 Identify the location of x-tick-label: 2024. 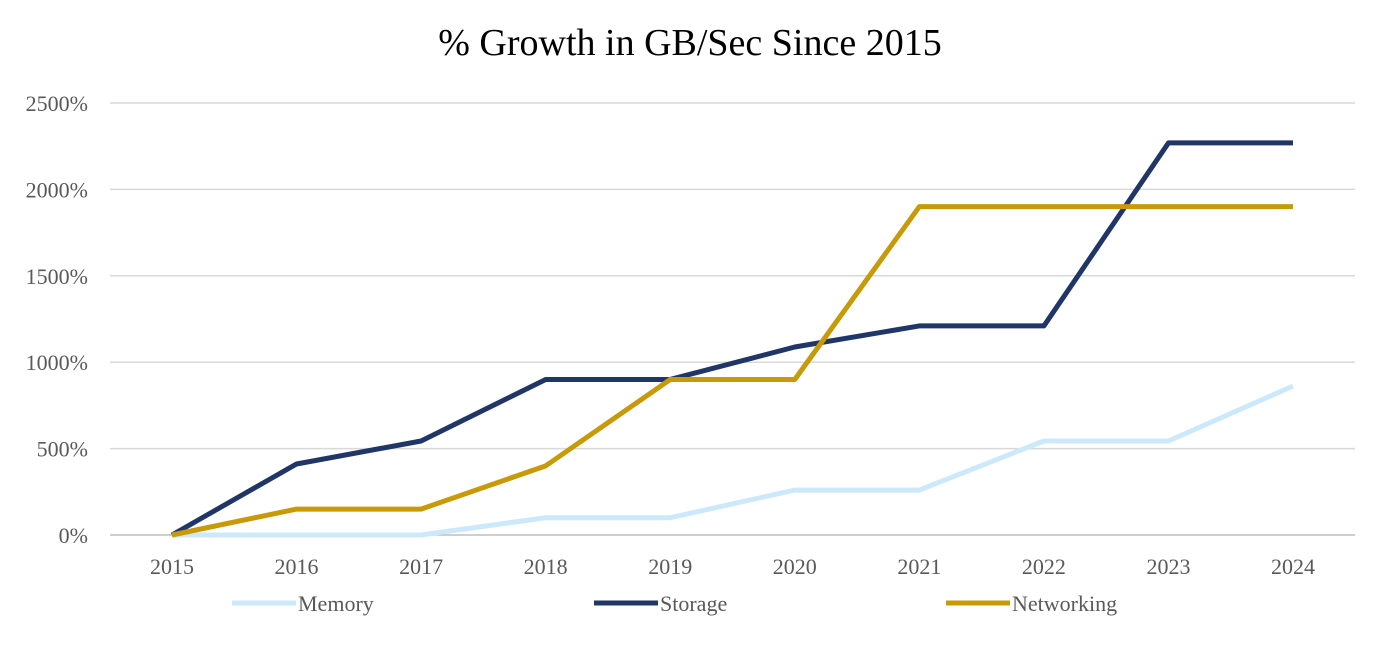
(1293, 566).